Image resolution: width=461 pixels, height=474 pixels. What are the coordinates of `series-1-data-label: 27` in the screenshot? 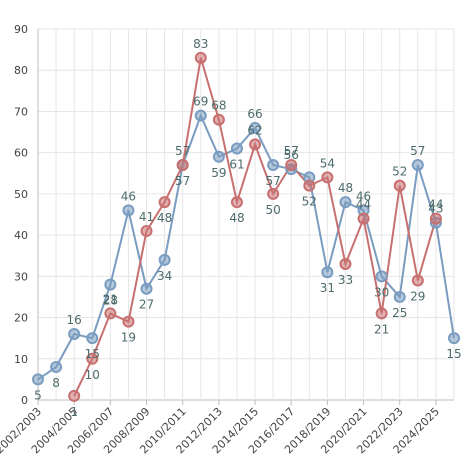 It's located at (146, 305).